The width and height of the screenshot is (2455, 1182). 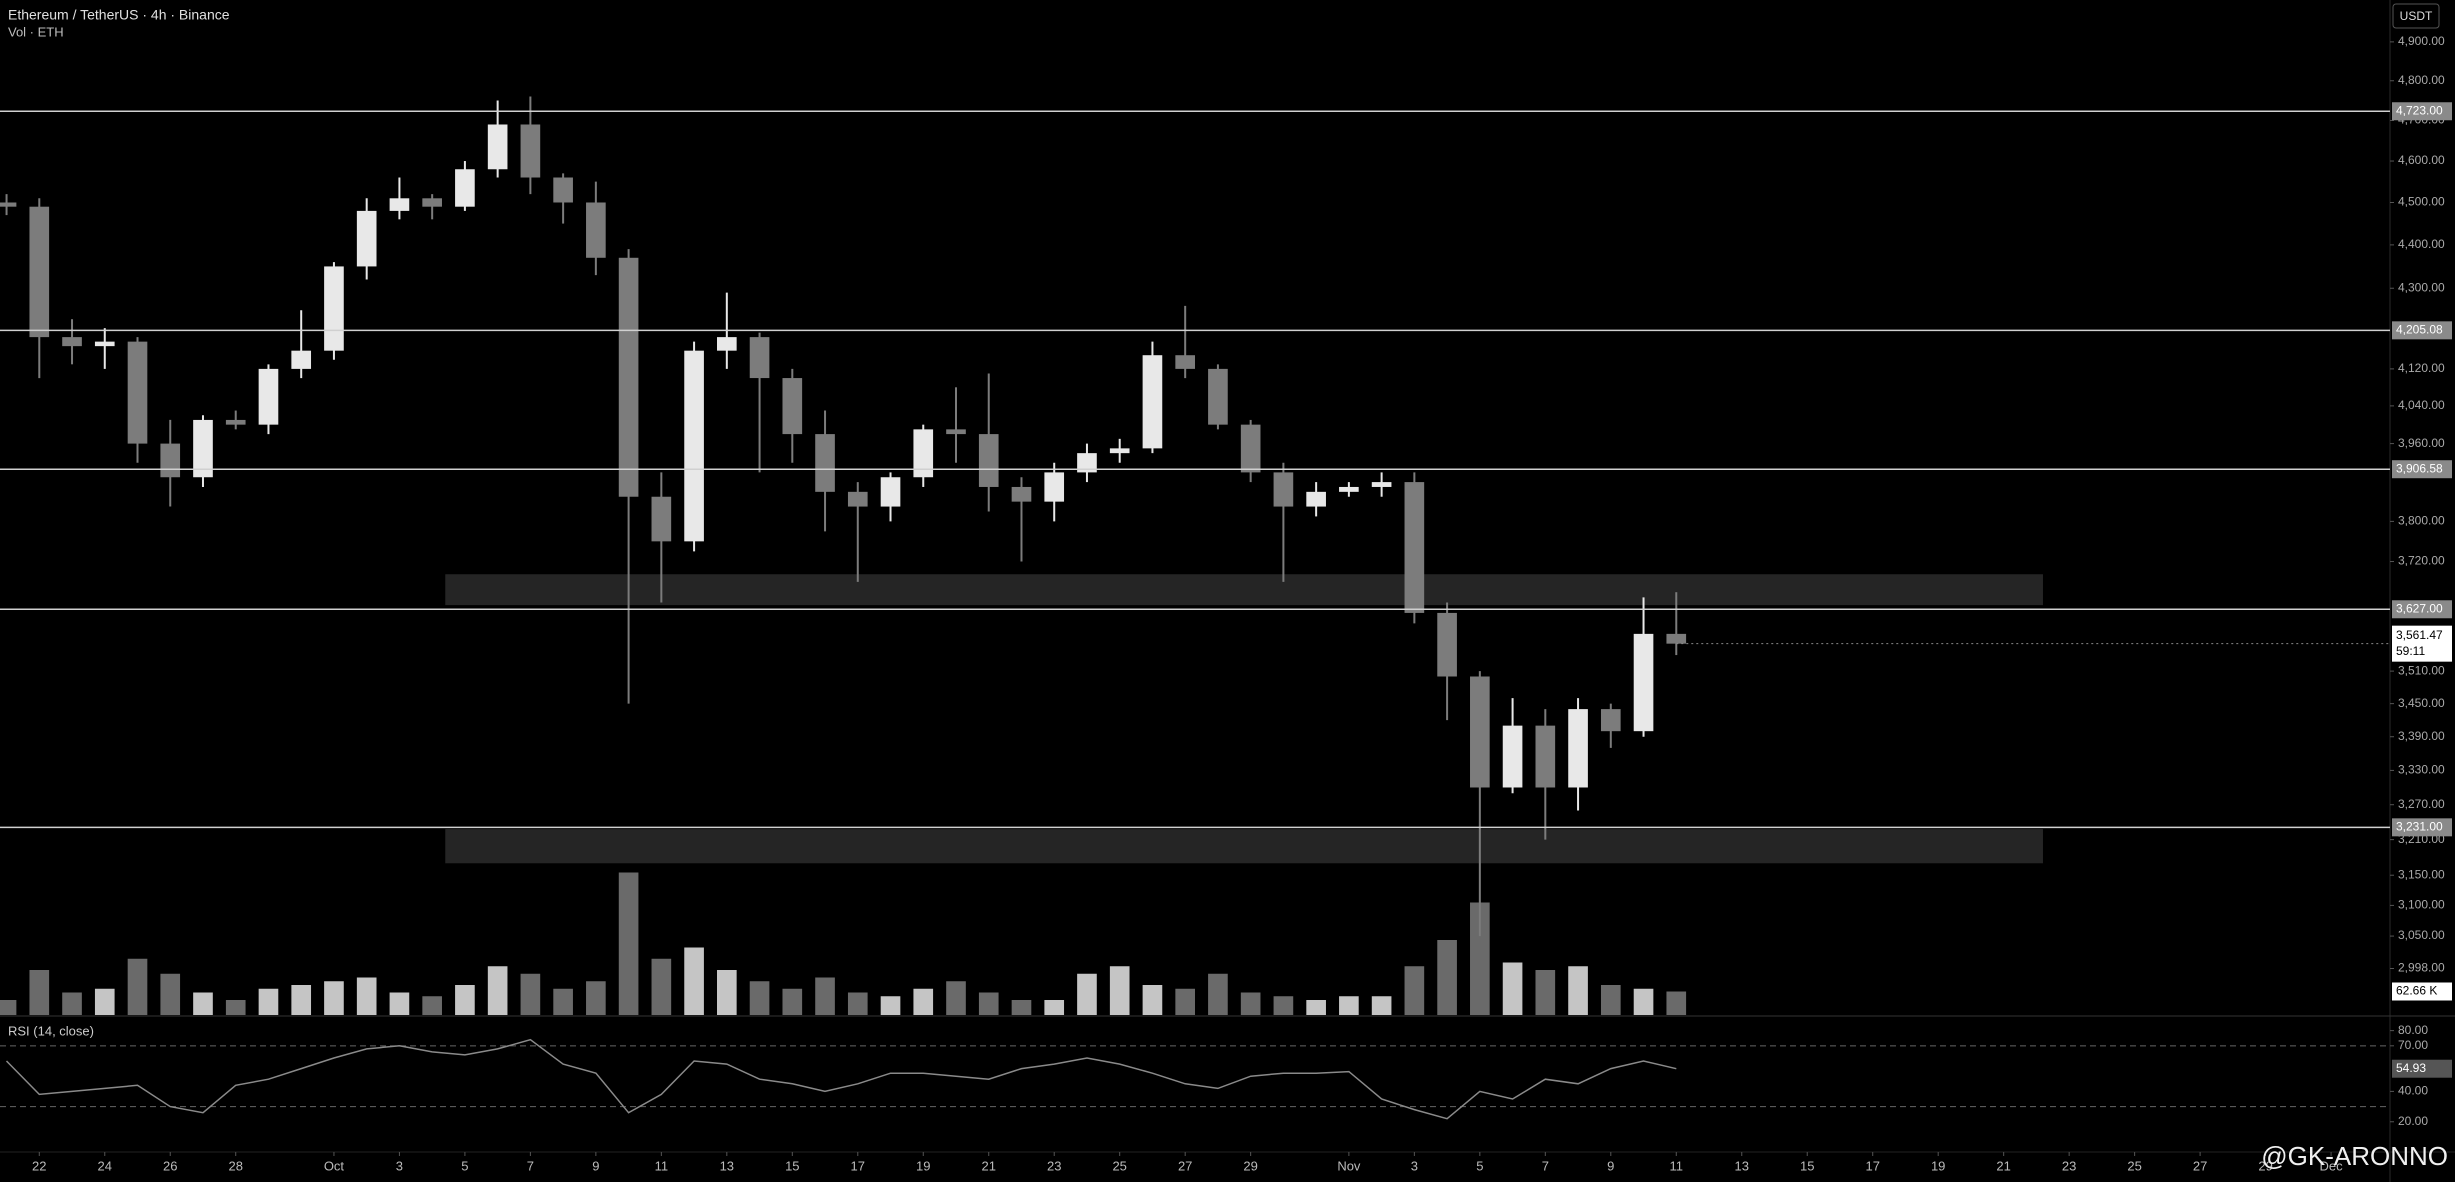 I want to click on x-tick-label: 26, so click(x=170, y=1165).